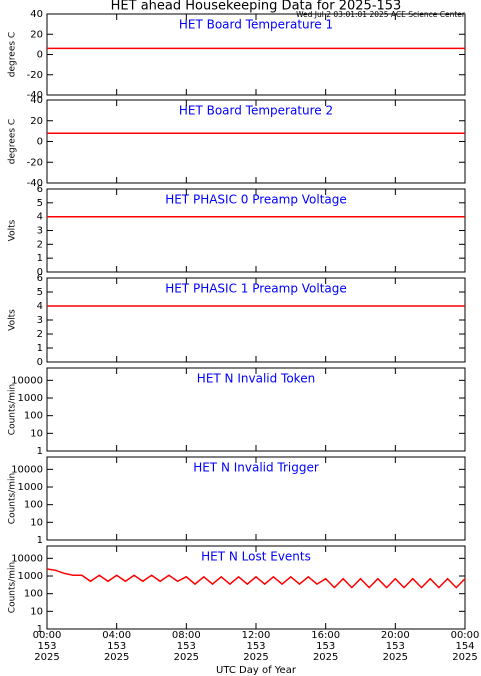  What do you see at coordinates (256, 670) in the screenshot?
I see `x-axis-label: UTC Day of Year` at bounding box center [256, 670].